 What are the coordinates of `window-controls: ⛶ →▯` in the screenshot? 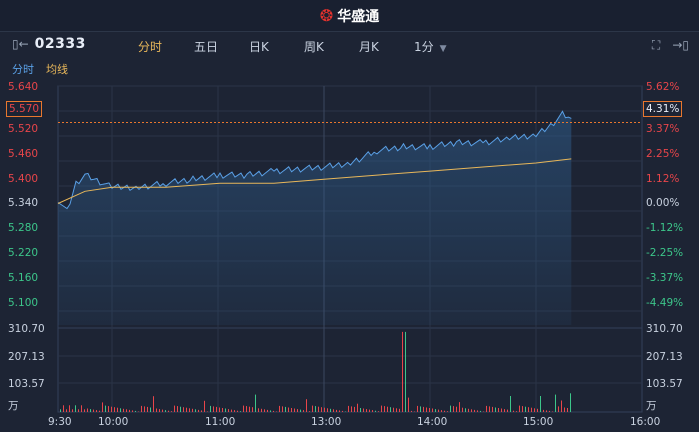 It's located at (670, 45).